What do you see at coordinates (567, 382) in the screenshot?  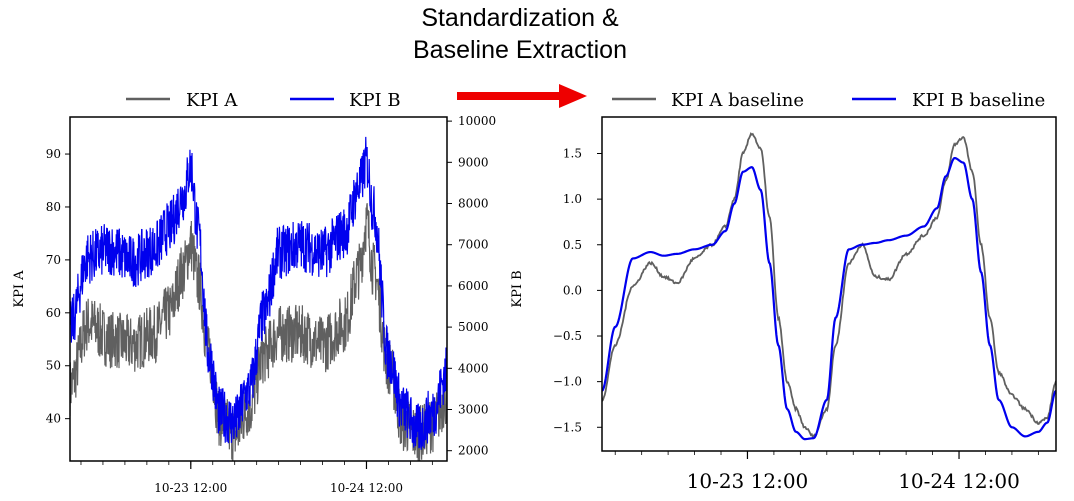 I see `y-tick-label: −1.0` at bounding box center [567, 382].